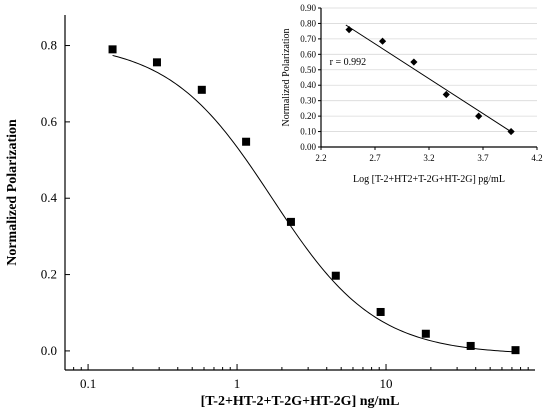 This screenshot has height=420, width=550. I want to click on inset-y-tick-label: 0.20, so click(308, 116).